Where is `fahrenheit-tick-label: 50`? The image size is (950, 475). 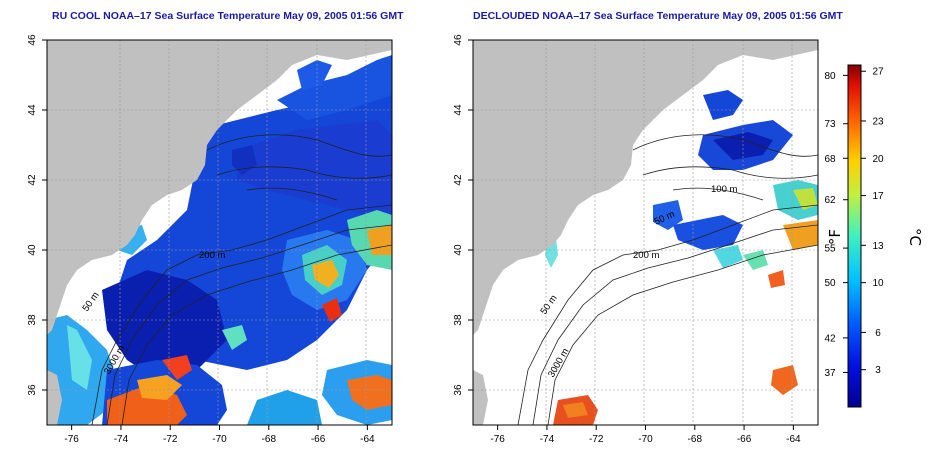
fahrenheit-tick-label: 50 is located at coordinates (830, 283).